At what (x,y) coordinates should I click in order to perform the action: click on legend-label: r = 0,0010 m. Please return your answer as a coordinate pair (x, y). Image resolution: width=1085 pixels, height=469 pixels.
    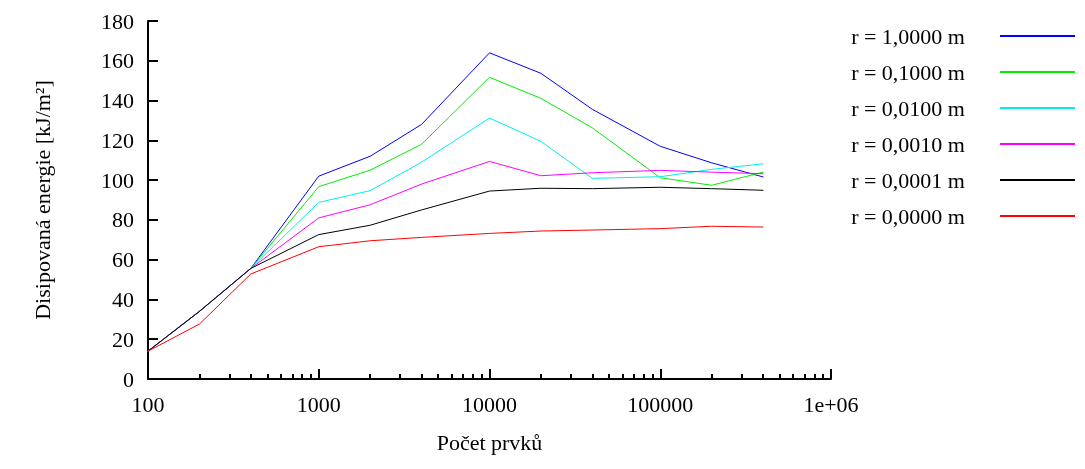
    Looking at the image, I should click on (908, 144).